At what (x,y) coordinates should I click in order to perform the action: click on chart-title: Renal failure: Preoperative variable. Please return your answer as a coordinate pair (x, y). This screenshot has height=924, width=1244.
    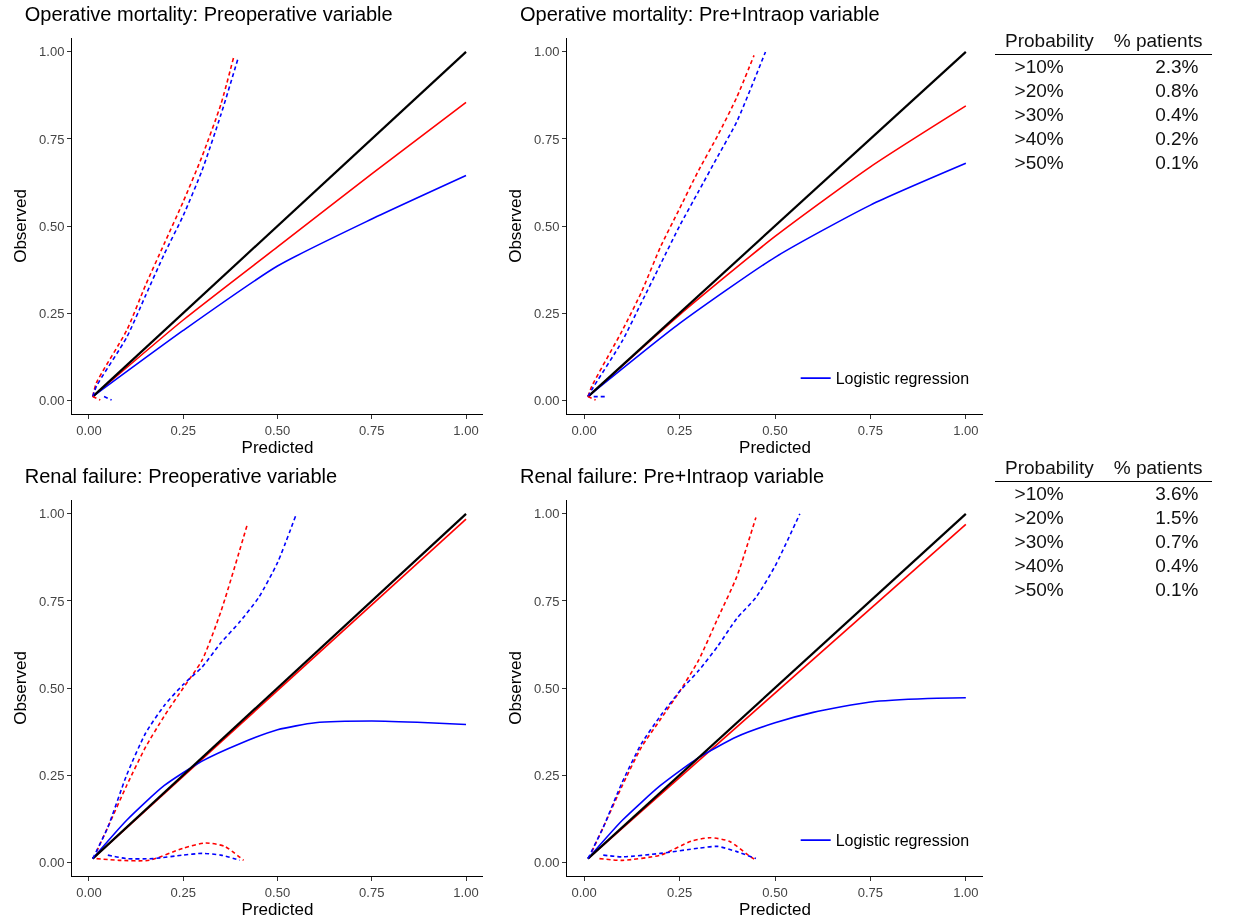
    Looking at the image, I should click on (181, 475).